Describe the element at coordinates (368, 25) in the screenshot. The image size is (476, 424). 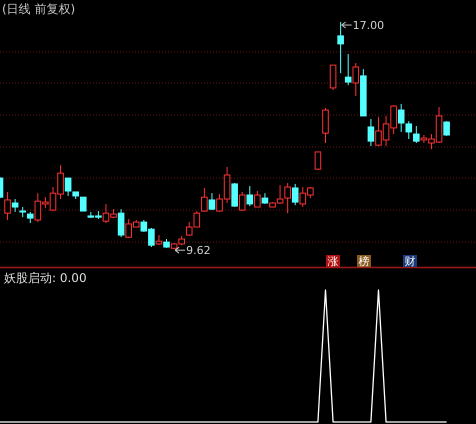
I see `annotation: 17.00` at that location.